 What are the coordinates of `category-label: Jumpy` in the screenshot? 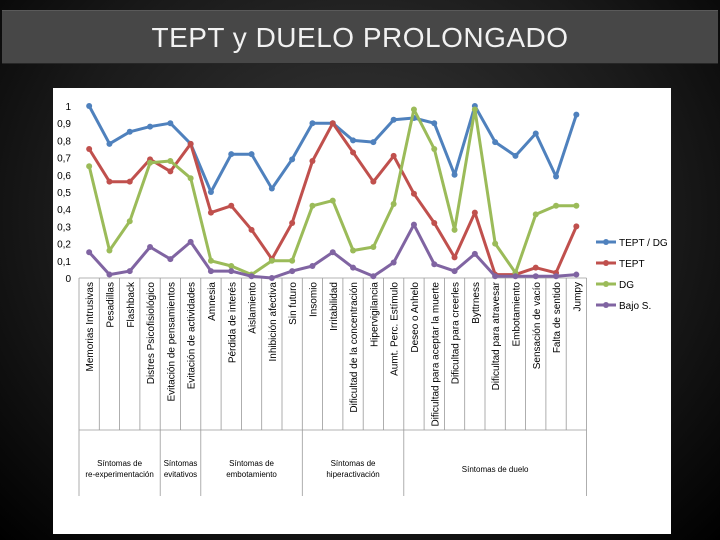 It's located at (577, 296).